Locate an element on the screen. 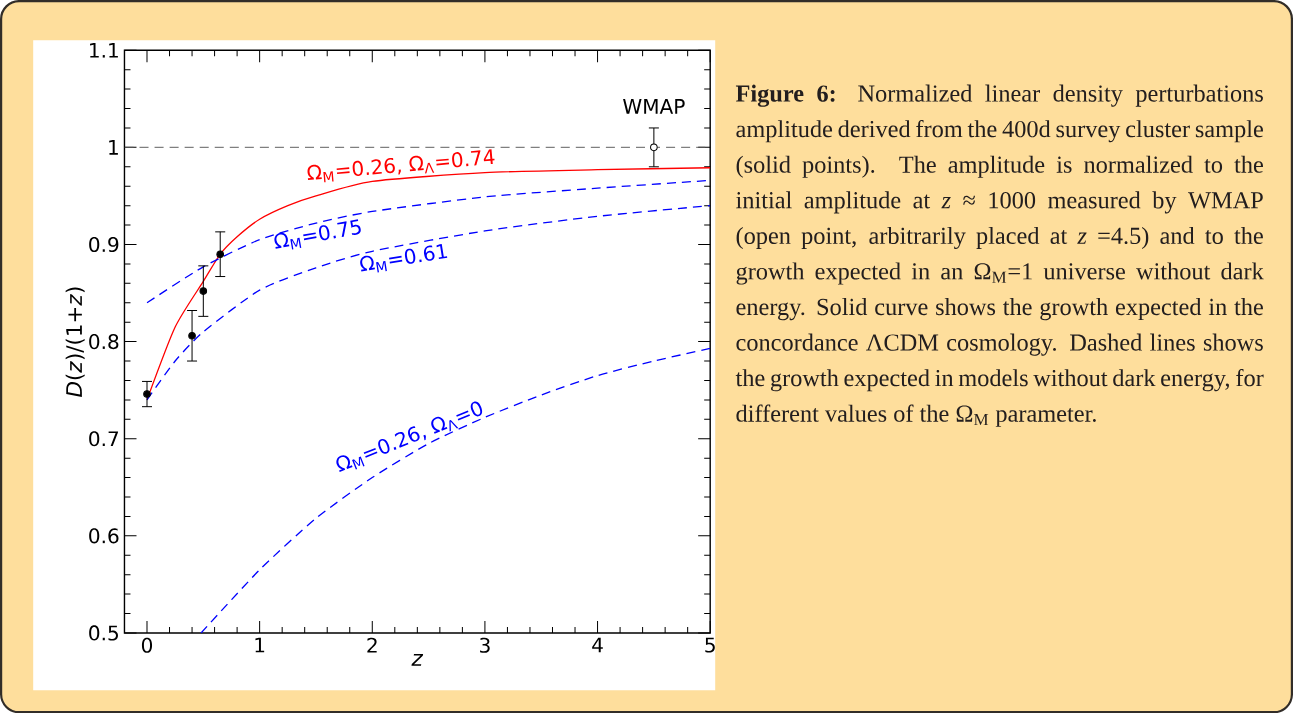  x-tick-label: 1 is located at coordinates (260, 645).